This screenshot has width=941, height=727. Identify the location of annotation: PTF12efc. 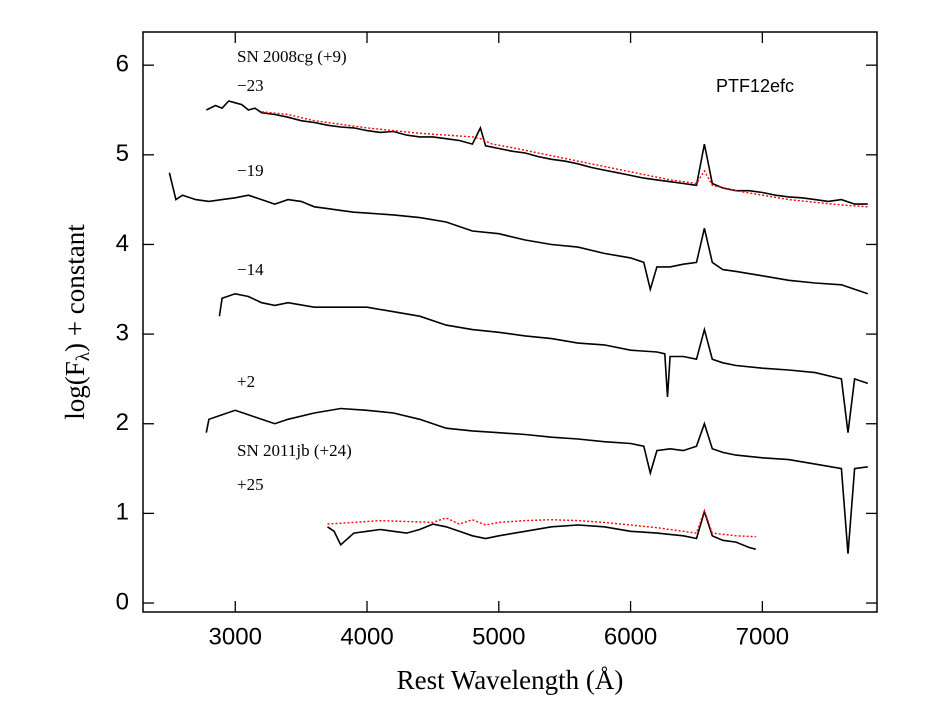
(755, 86).